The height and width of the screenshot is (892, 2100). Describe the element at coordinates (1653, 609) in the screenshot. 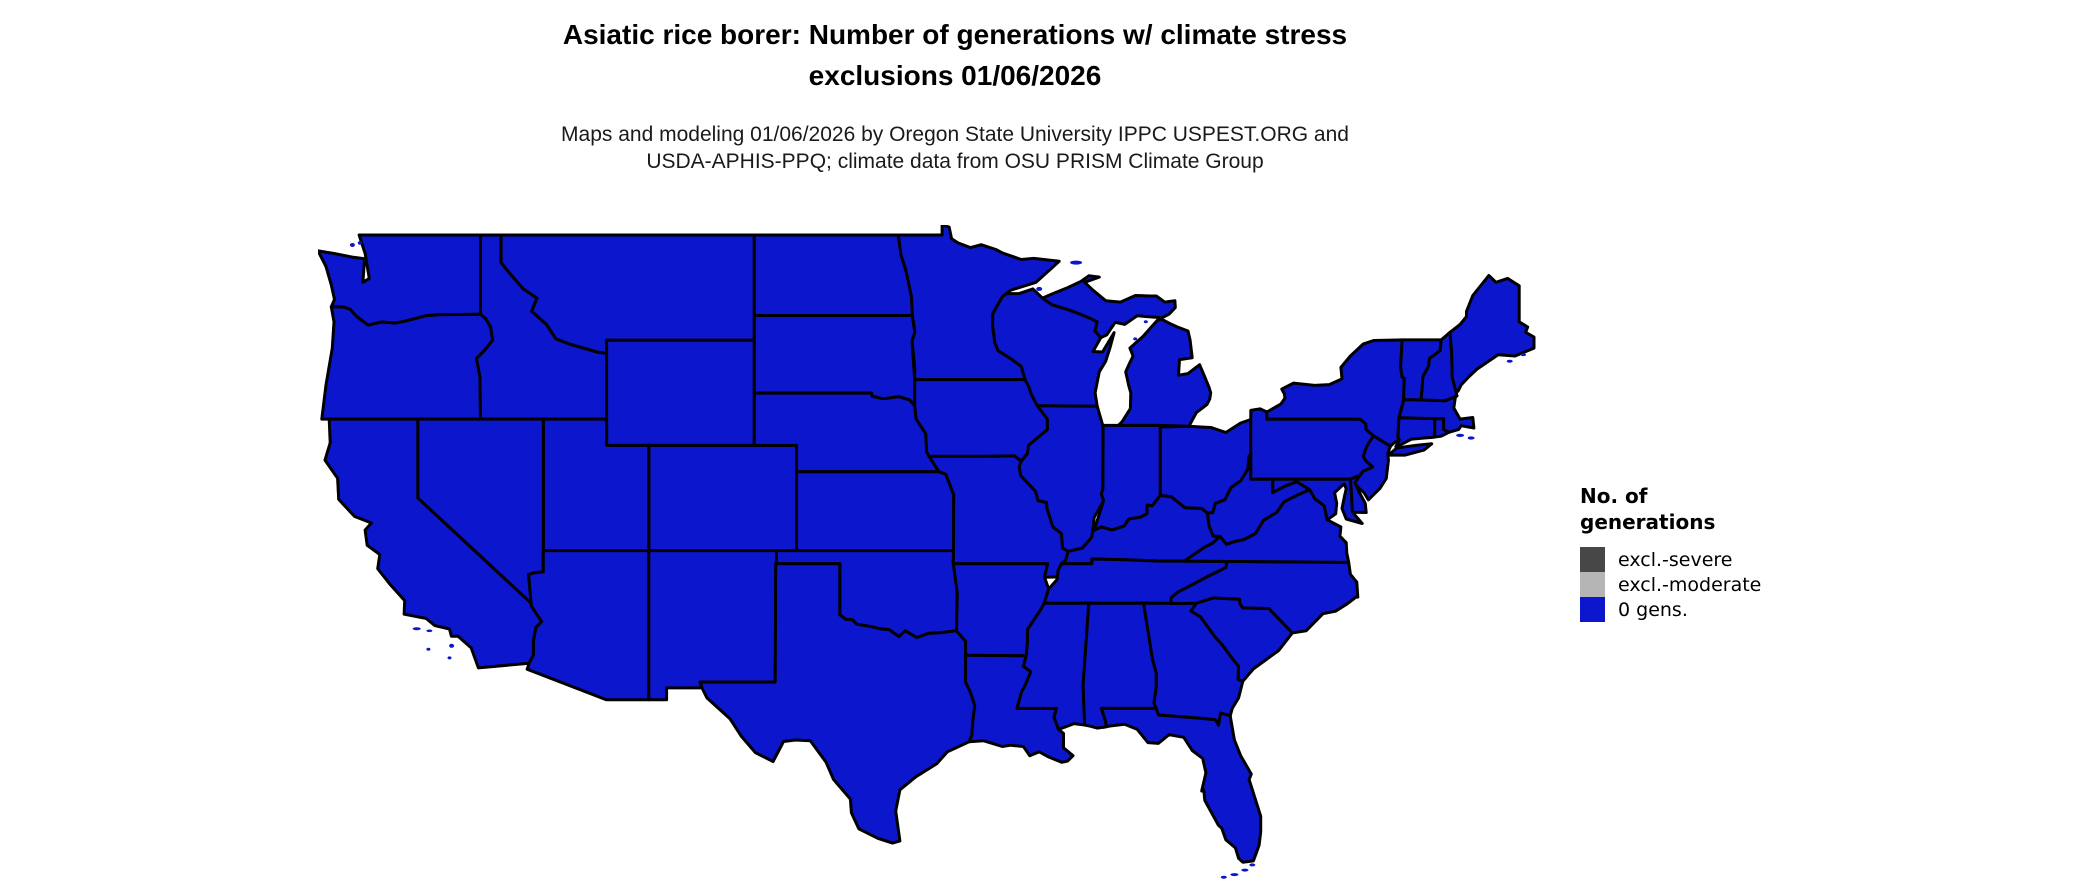

I see `legend-label-0-gens: 0 gens.` at that location.